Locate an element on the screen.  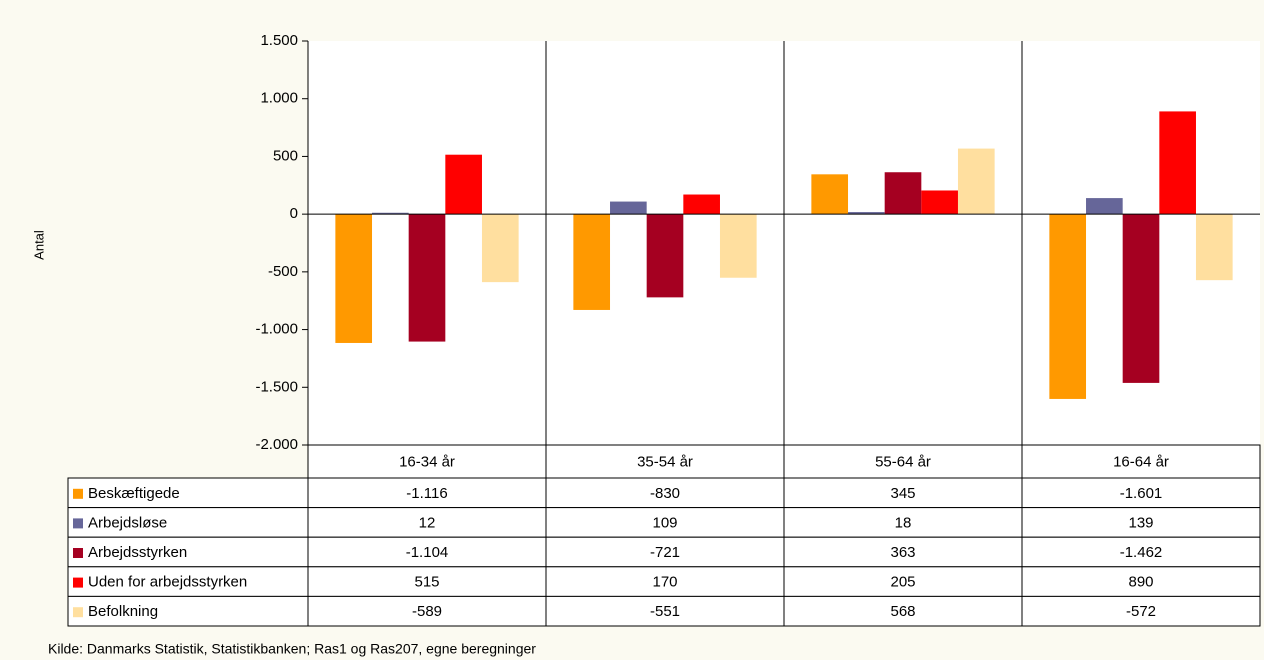
table-value: 170 is located at coordinates (664, 582).